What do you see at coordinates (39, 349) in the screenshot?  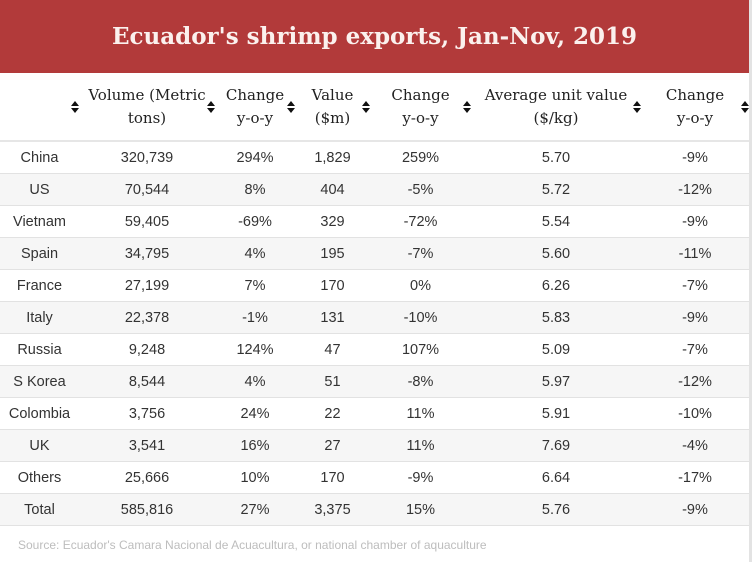 I see `cell-country: Russia` at bounding box center [39, 349].